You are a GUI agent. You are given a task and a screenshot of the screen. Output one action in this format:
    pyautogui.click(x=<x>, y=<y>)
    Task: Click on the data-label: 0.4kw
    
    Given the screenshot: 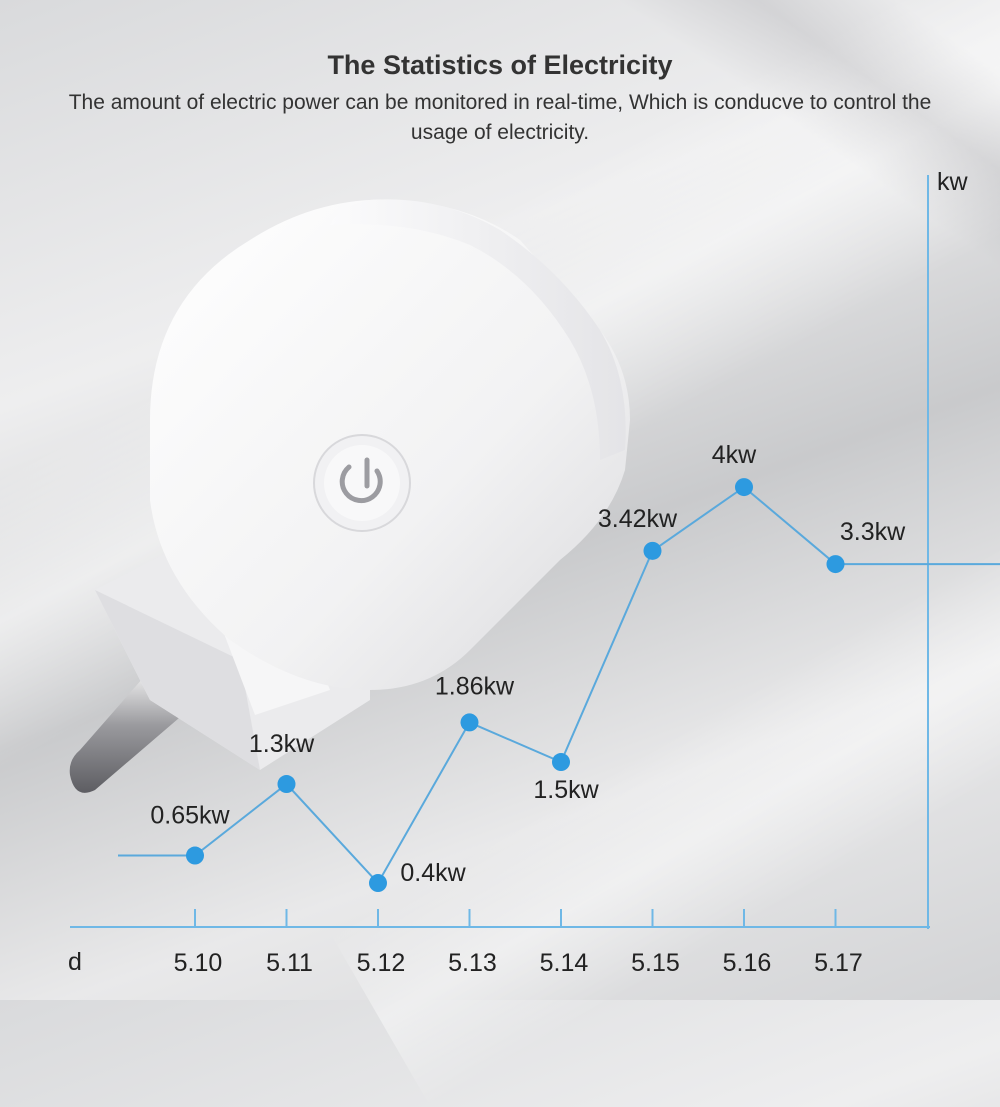 What is the action you would take?
    pyautogui.click(x=433, y=873)
    